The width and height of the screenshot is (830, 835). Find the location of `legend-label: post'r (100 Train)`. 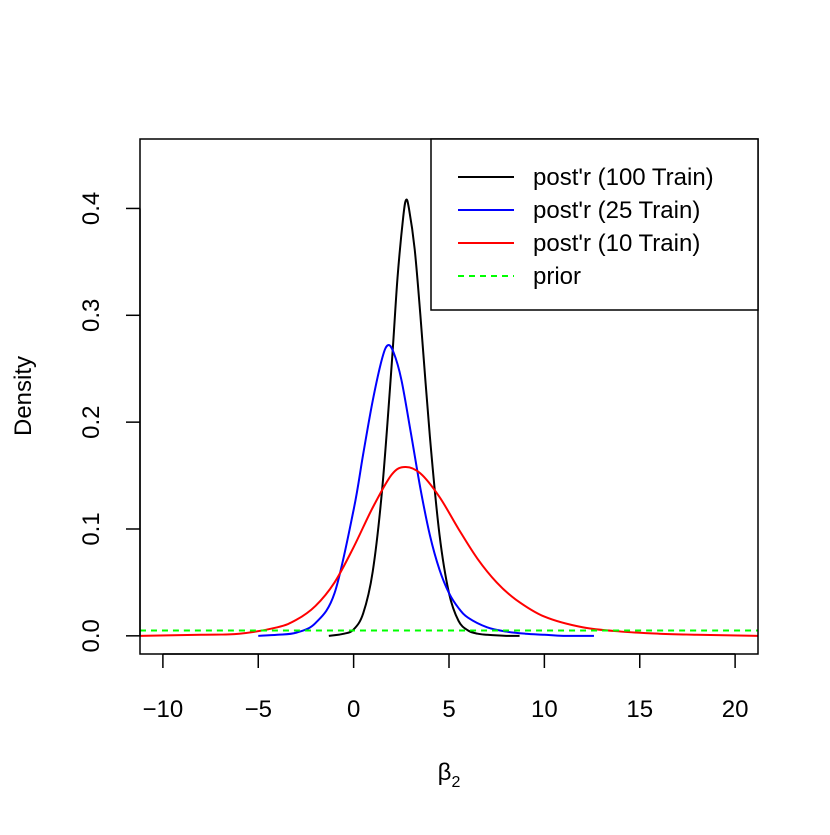

legend-label: post'r (100 Train) is located at coordinates (623, 177).